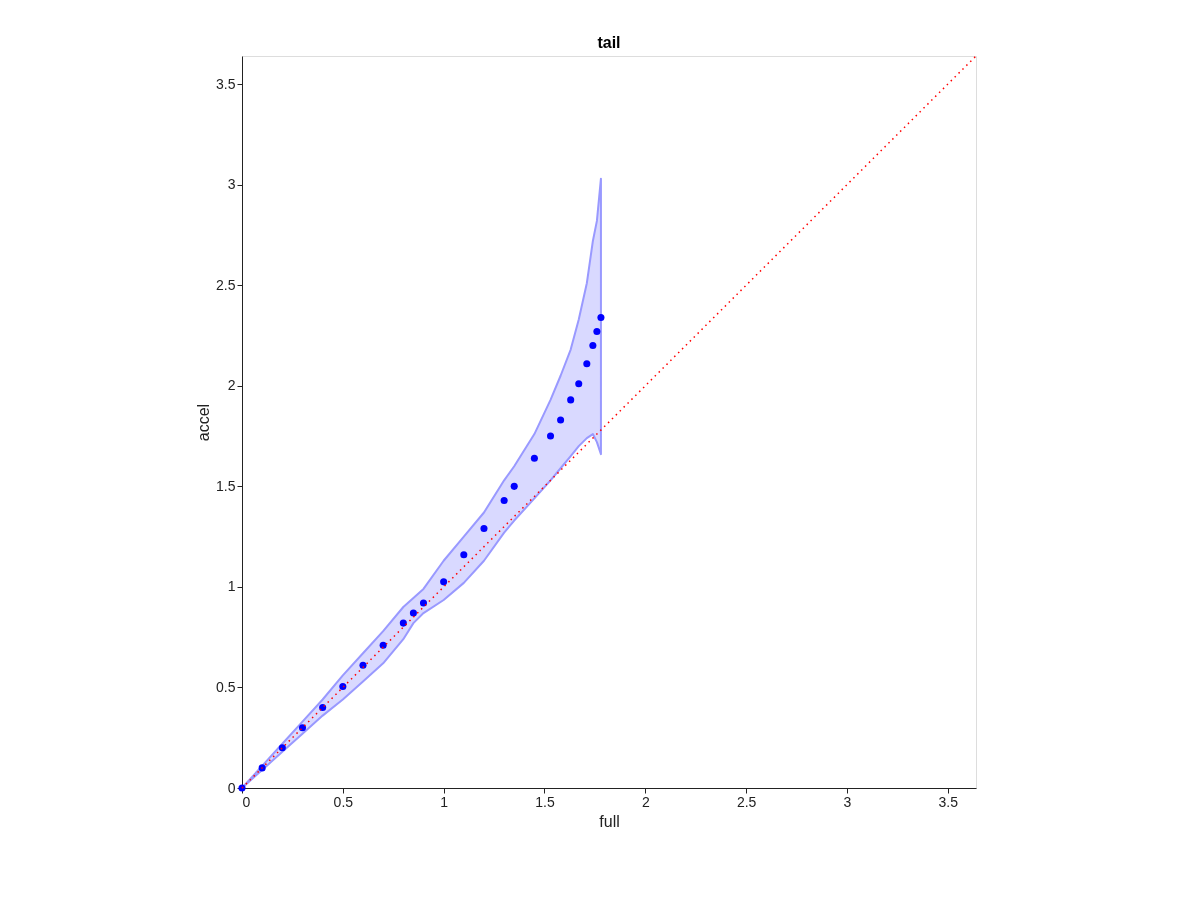 This screenshot has width=1200, height=900. I want to click on x-tick-label: 2.5, so click(746, 801).